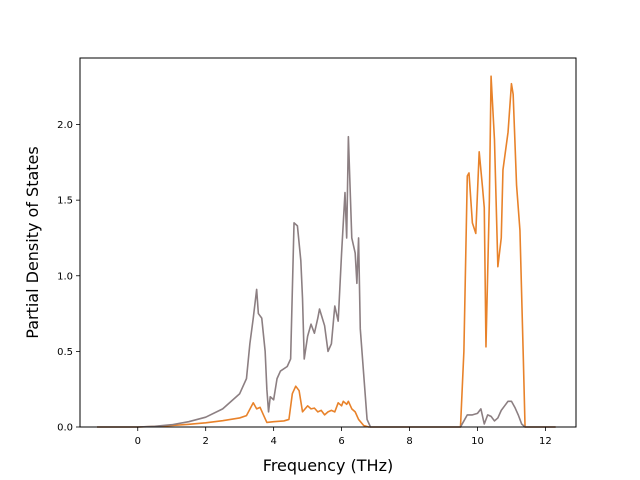  Describe the element at coordinates (65, 428) in the screenshot. I see `y-tick-label: 0.0` at that location.